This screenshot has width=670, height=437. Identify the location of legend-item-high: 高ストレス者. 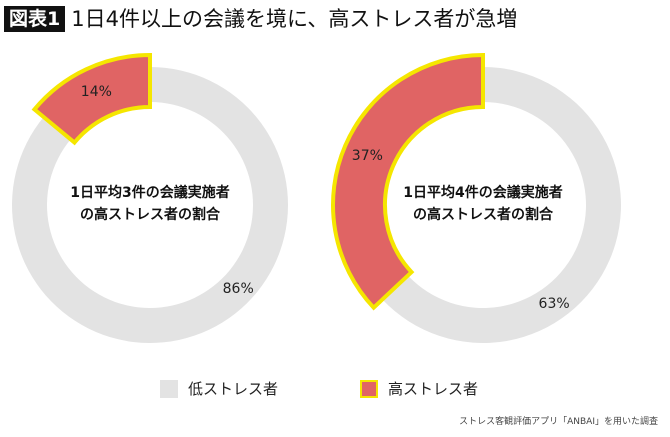
(419, 388).